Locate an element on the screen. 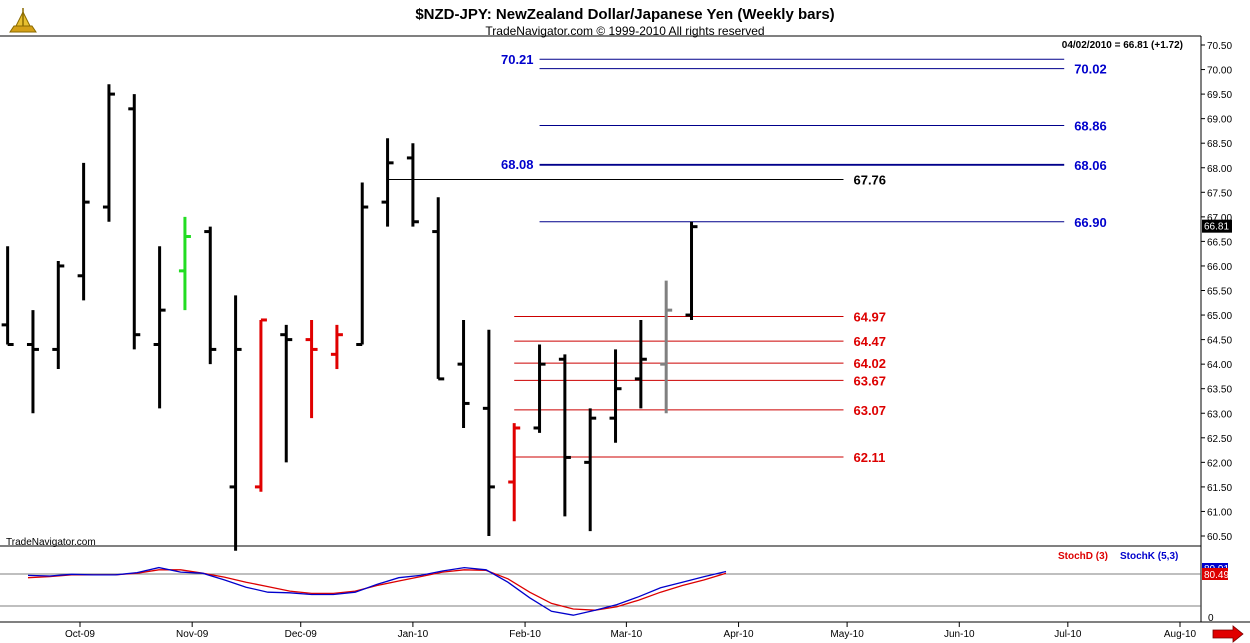  level-label: 68.06 is located at coordinates (1090, 165).